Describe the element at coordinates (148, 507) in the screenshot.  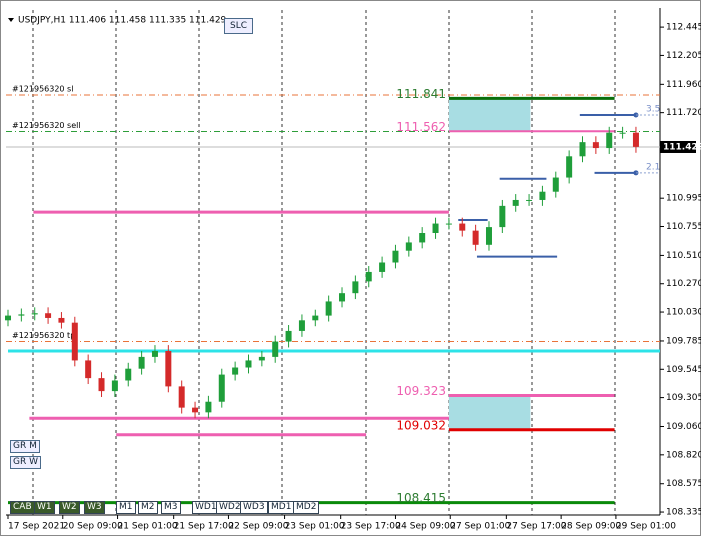
I see `timeframe-button: M2` at that location.